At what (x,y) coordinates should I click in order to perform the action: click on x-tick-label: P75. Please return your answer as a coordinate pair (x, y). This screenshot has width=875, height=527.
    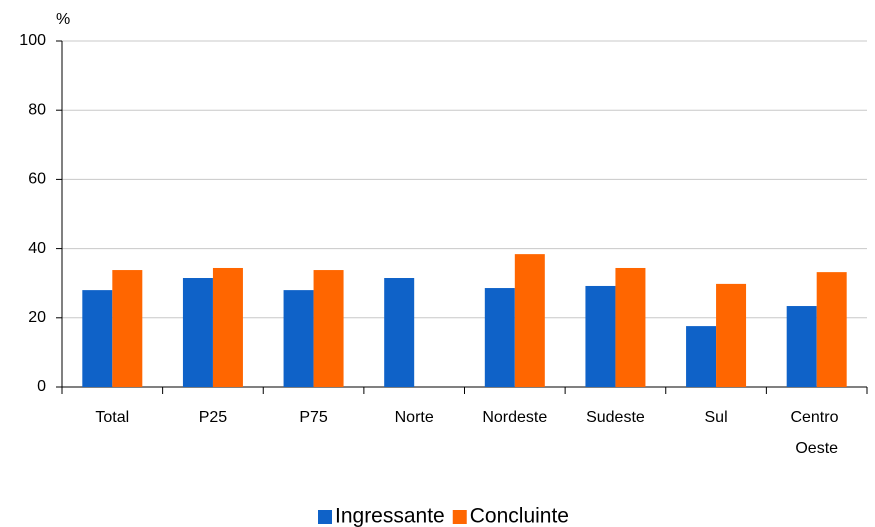
    Looking at the image, I should click on (313, 417).